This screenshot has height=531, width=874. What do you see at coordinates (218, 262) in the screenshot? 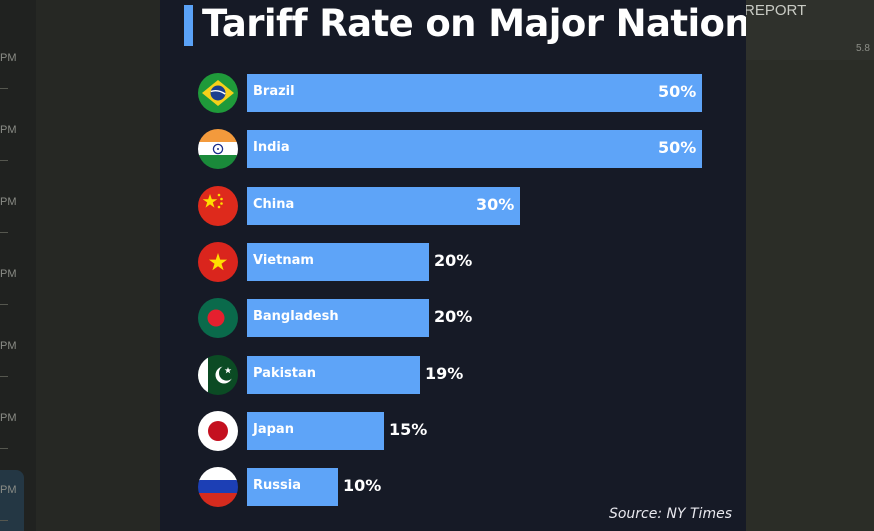
I see `vietnam-flag-icon` at bounding box center [218, 262].